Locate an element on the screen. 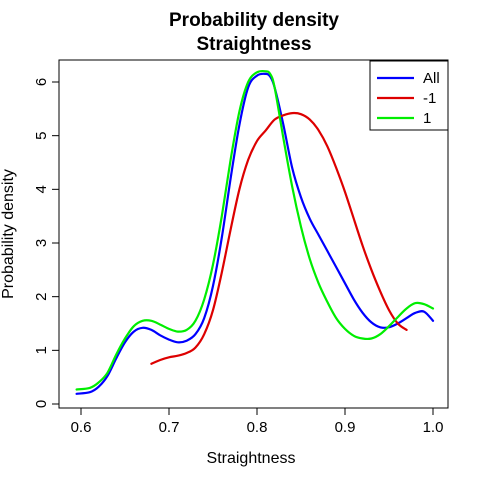 This screenshot has height=480, width=480. chart-title: Probability density is located at coordinates (254, 20).